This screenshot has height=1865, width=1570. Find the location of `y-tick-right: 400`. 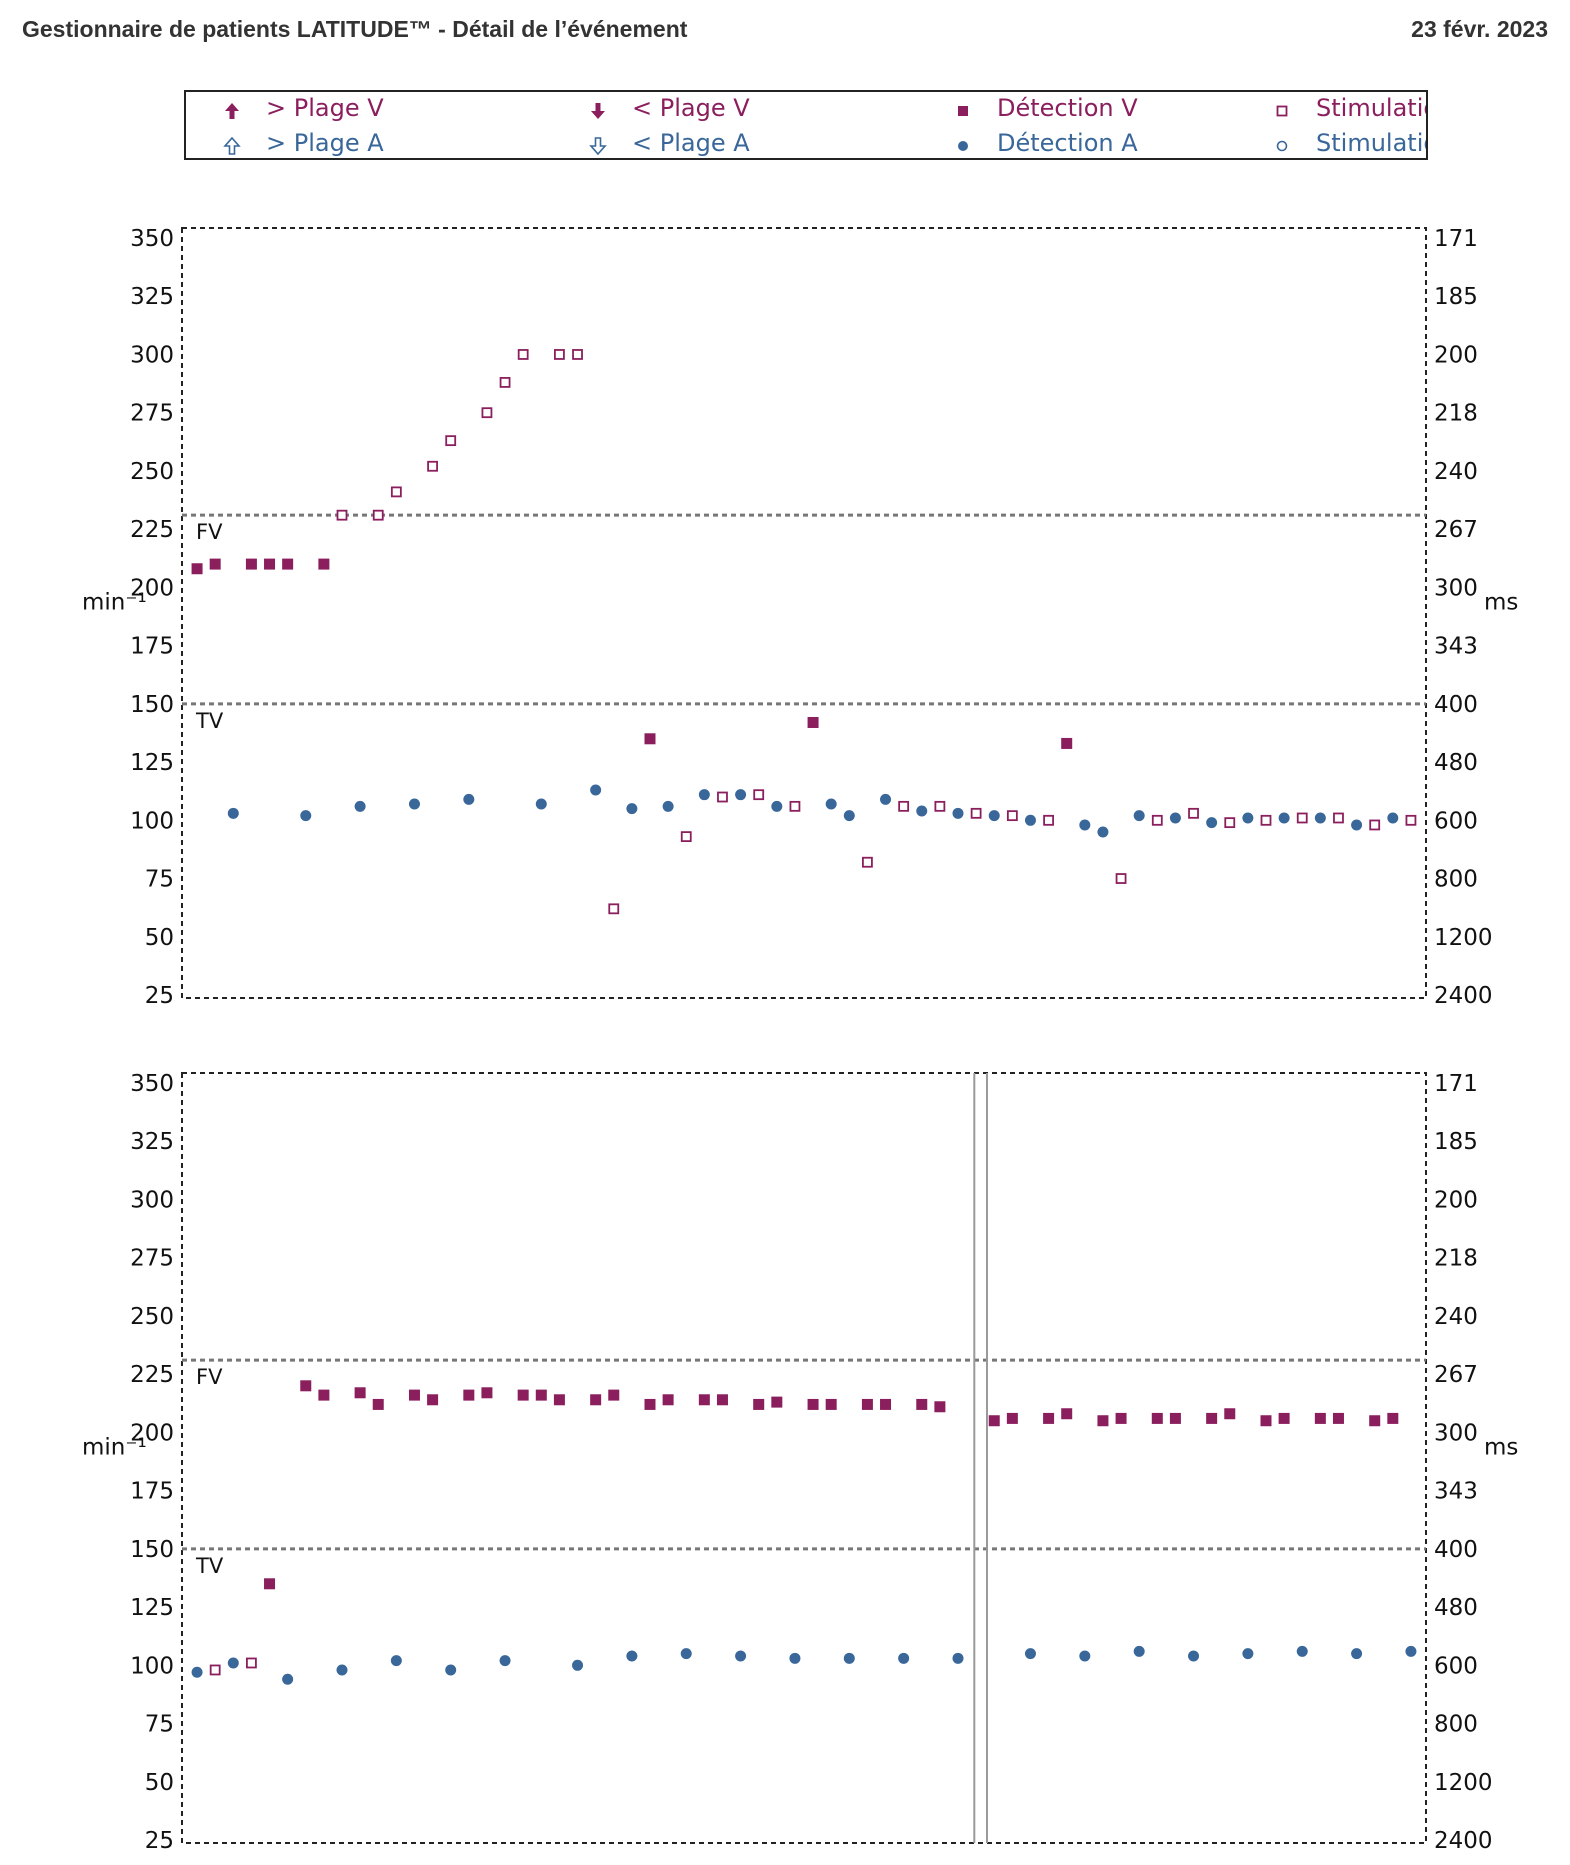

y-tick-right: 400 is located at coordinates (1456, 1550).